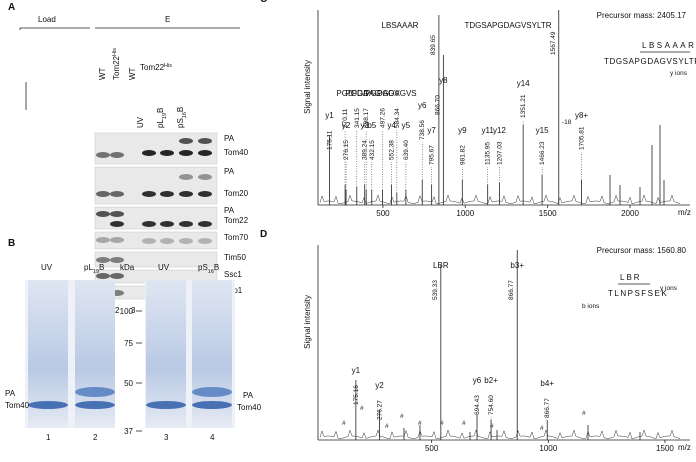  I want to click on peak-ion-label: b2+, so click(491, 380).